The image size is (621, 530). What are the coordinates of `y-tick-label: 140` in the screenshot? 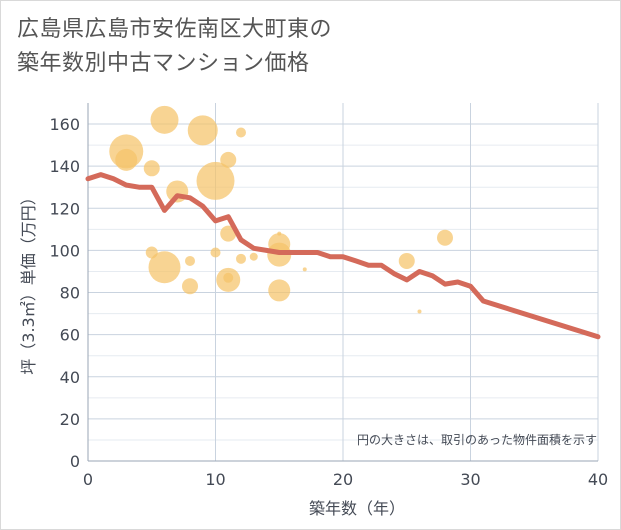 It's located at (64, 166).